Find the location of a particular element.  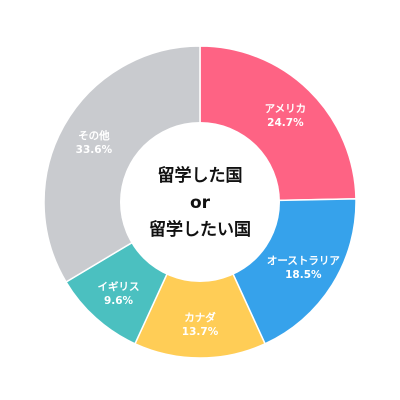

center-label-line-3: 留学したい国 is located at coordinates (200, 229).